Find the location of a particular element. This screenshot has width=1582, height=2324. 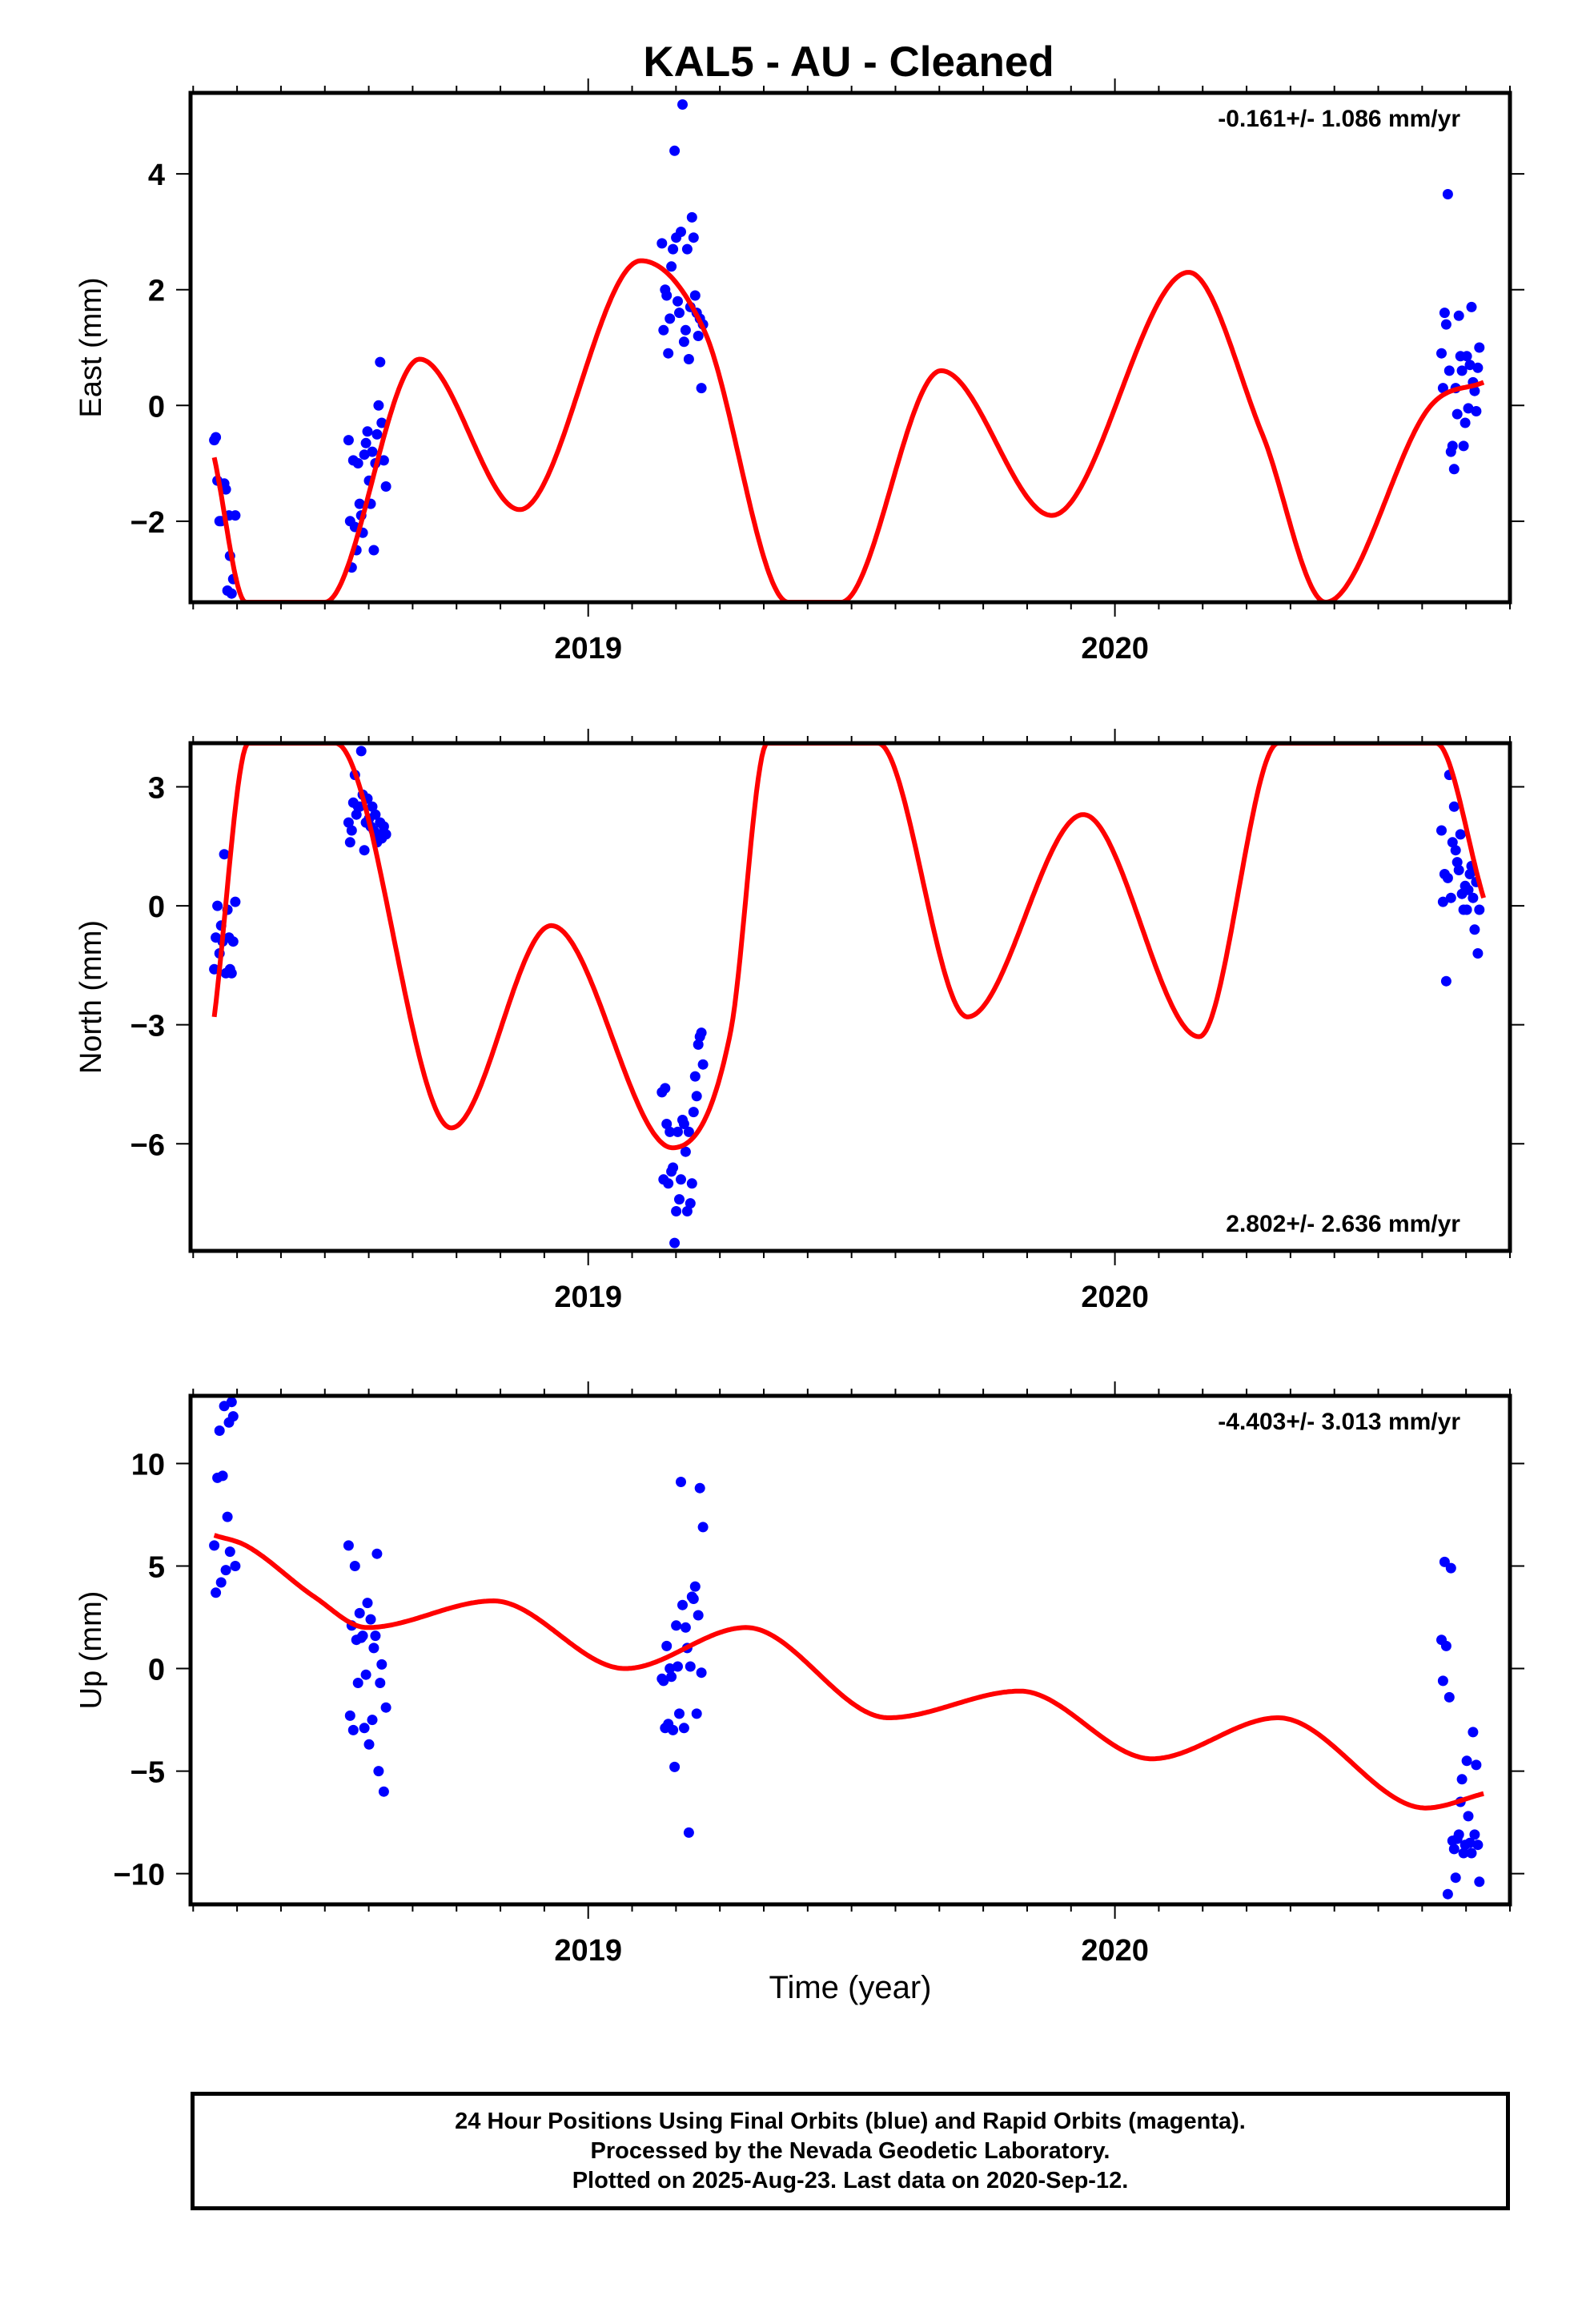

up-y-axis-label: Up (mm) is located at coordinates (91, 1650).